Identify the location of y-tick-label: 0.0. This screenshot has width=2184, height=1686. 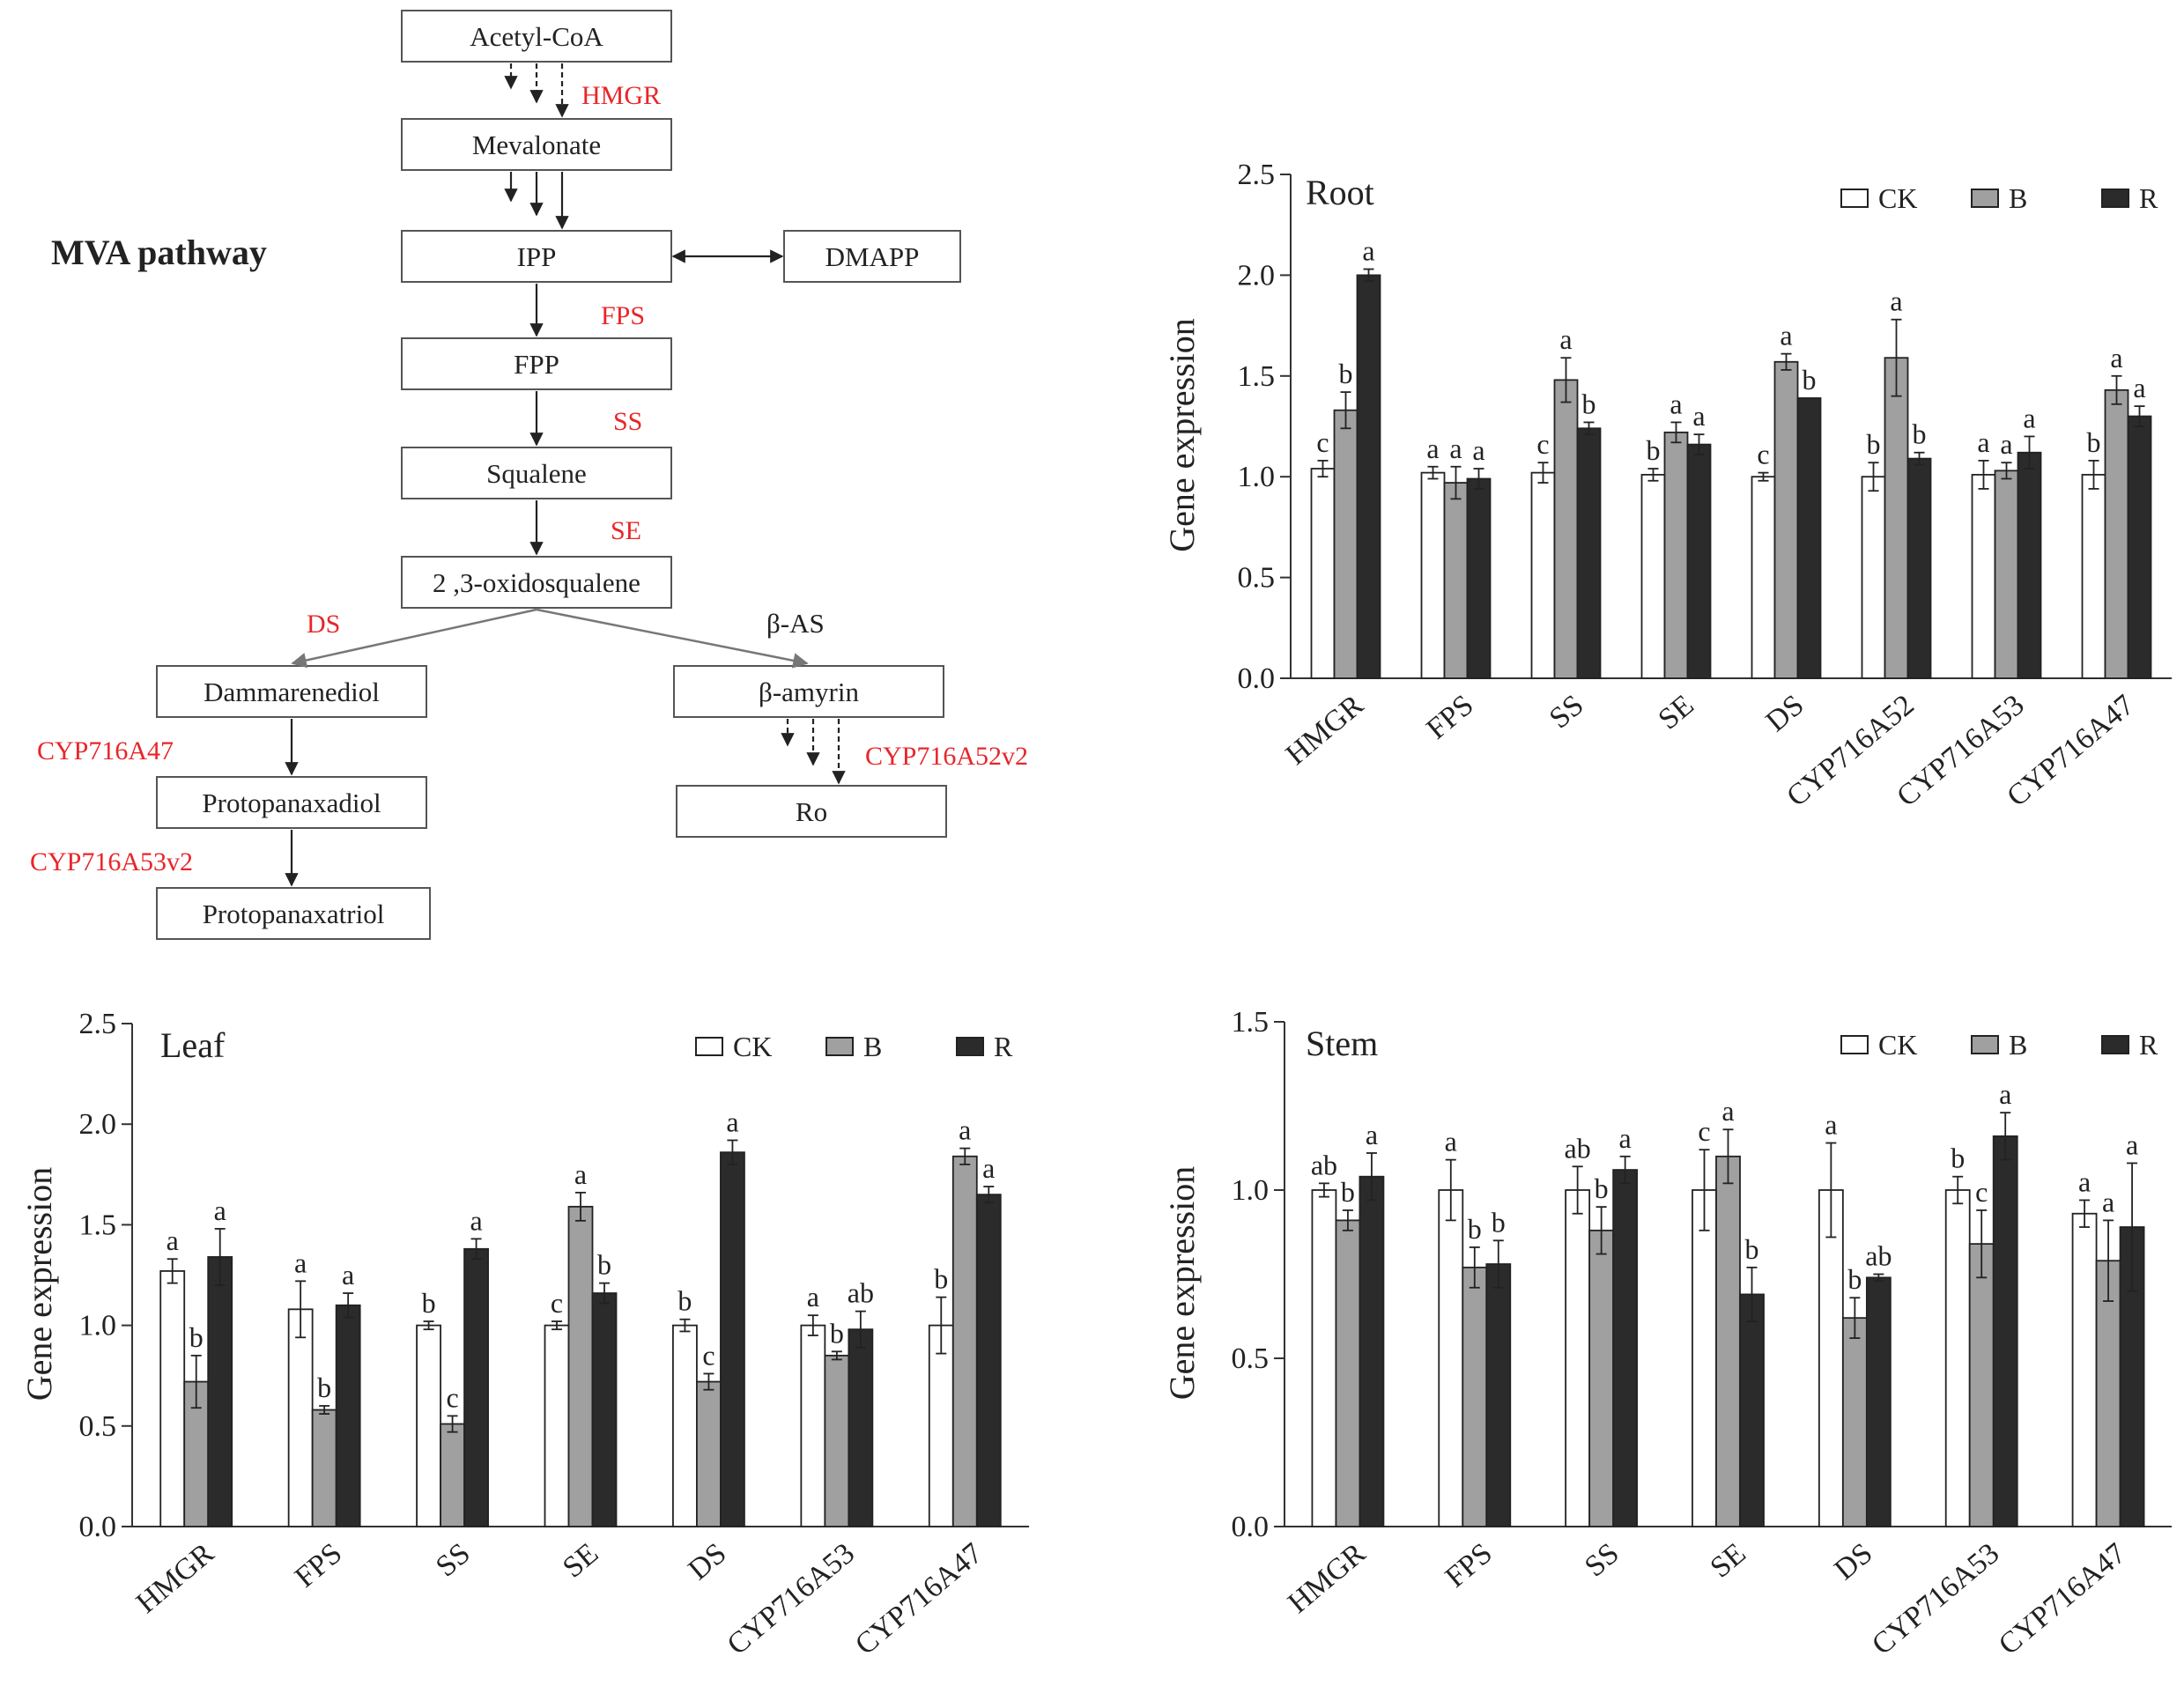
(1257, 678).